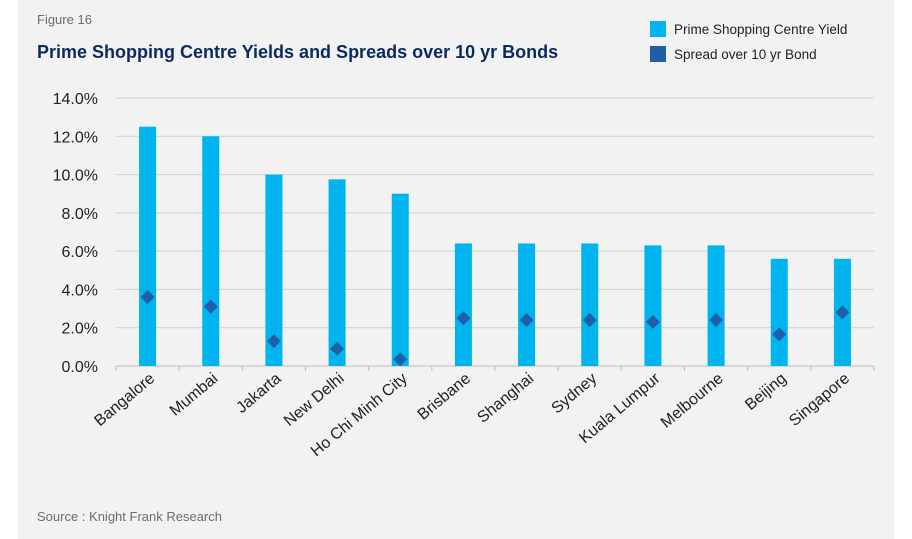 The width and height of the screenshot is (912, 539). I want to click on legend-item-spread: Spread over 10 yr Bond, so click(748, 54).